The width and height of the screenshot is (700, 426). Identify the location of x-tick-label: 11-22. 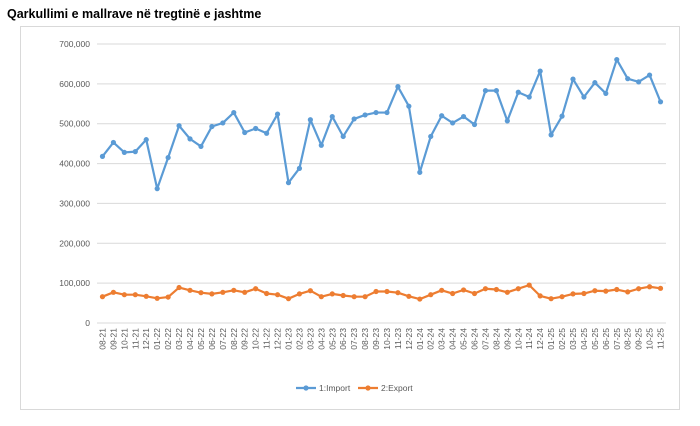
(267, 338).